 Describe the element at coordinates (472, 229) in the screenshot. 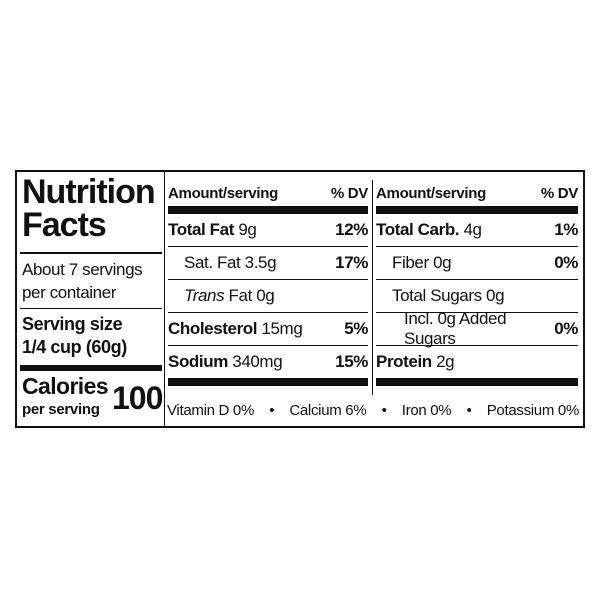

I see `amount: 4g` at that location.